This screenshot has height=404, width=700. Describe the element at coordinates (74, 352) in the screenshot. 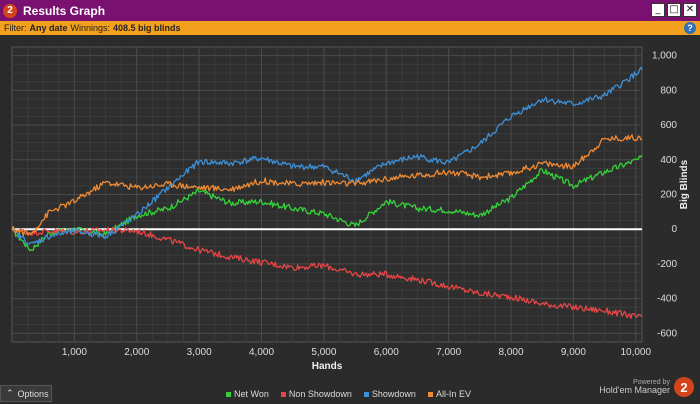

I see `x-tick-label: 1,000` at that location.